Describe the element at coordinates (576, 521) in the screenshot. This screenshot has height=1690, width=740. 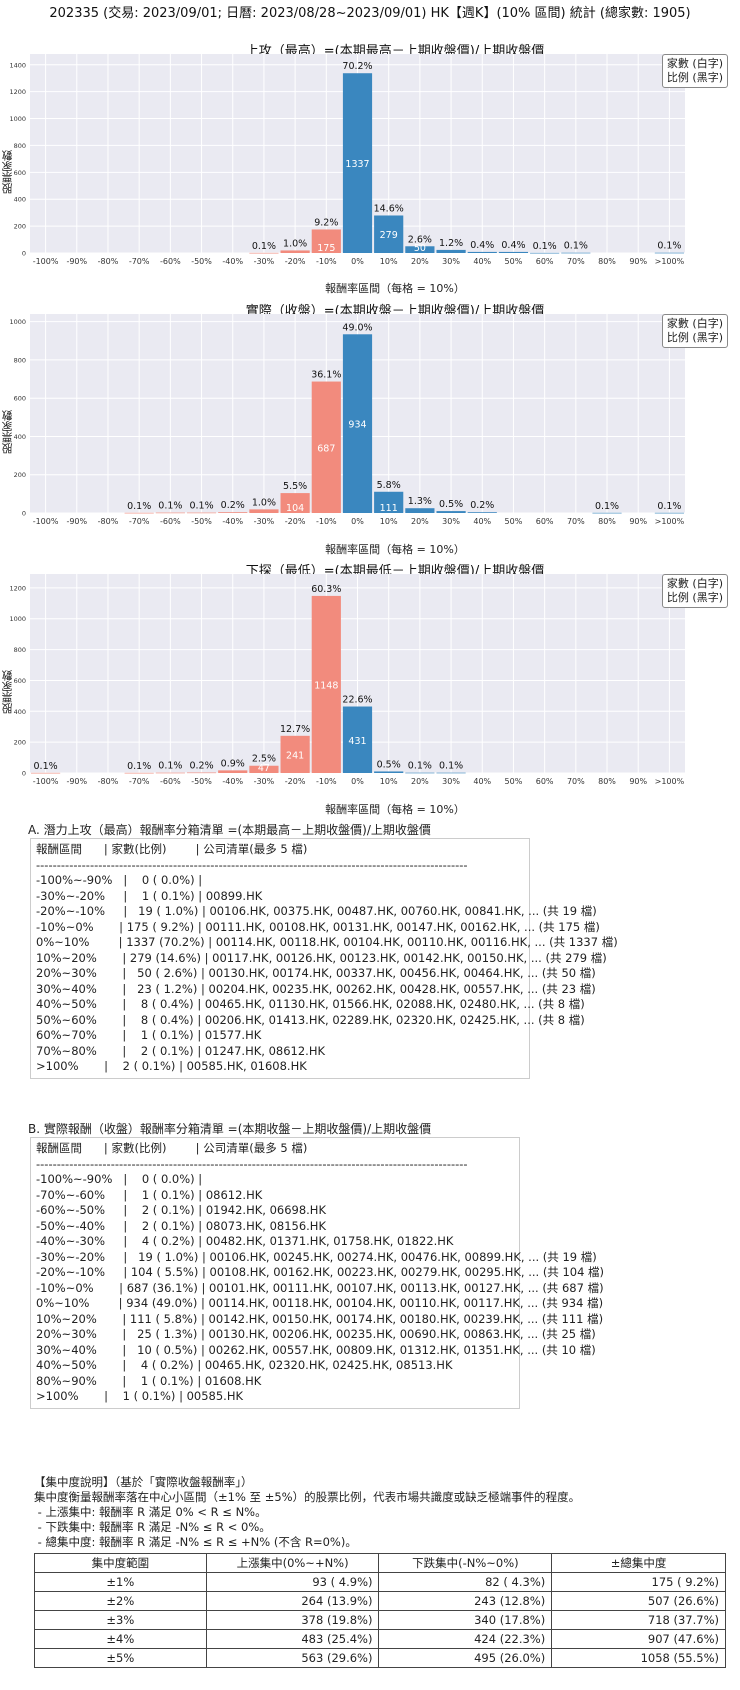
I see `x-tick-label: 70%` at that location.